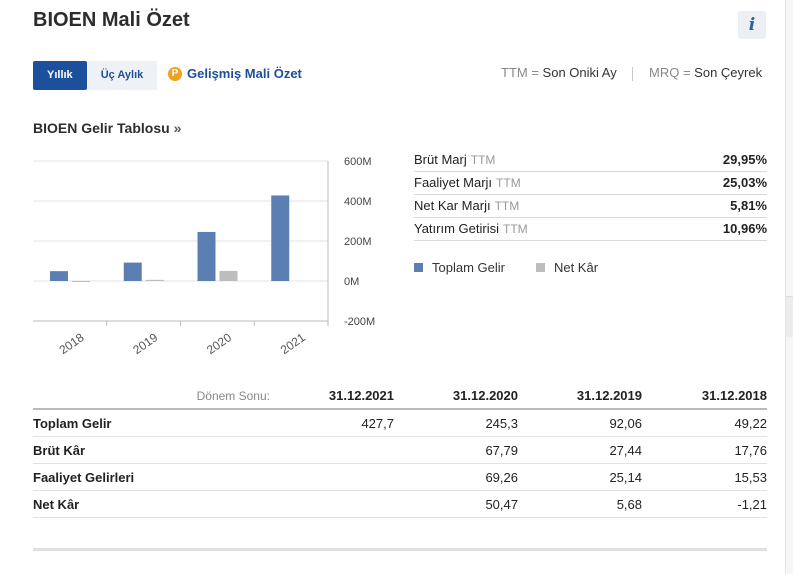 The width and height of the screenshot is (793, 574). I want to click on advanced-summary-label: Gelişmiş Mali Özet, so click(244, 73).